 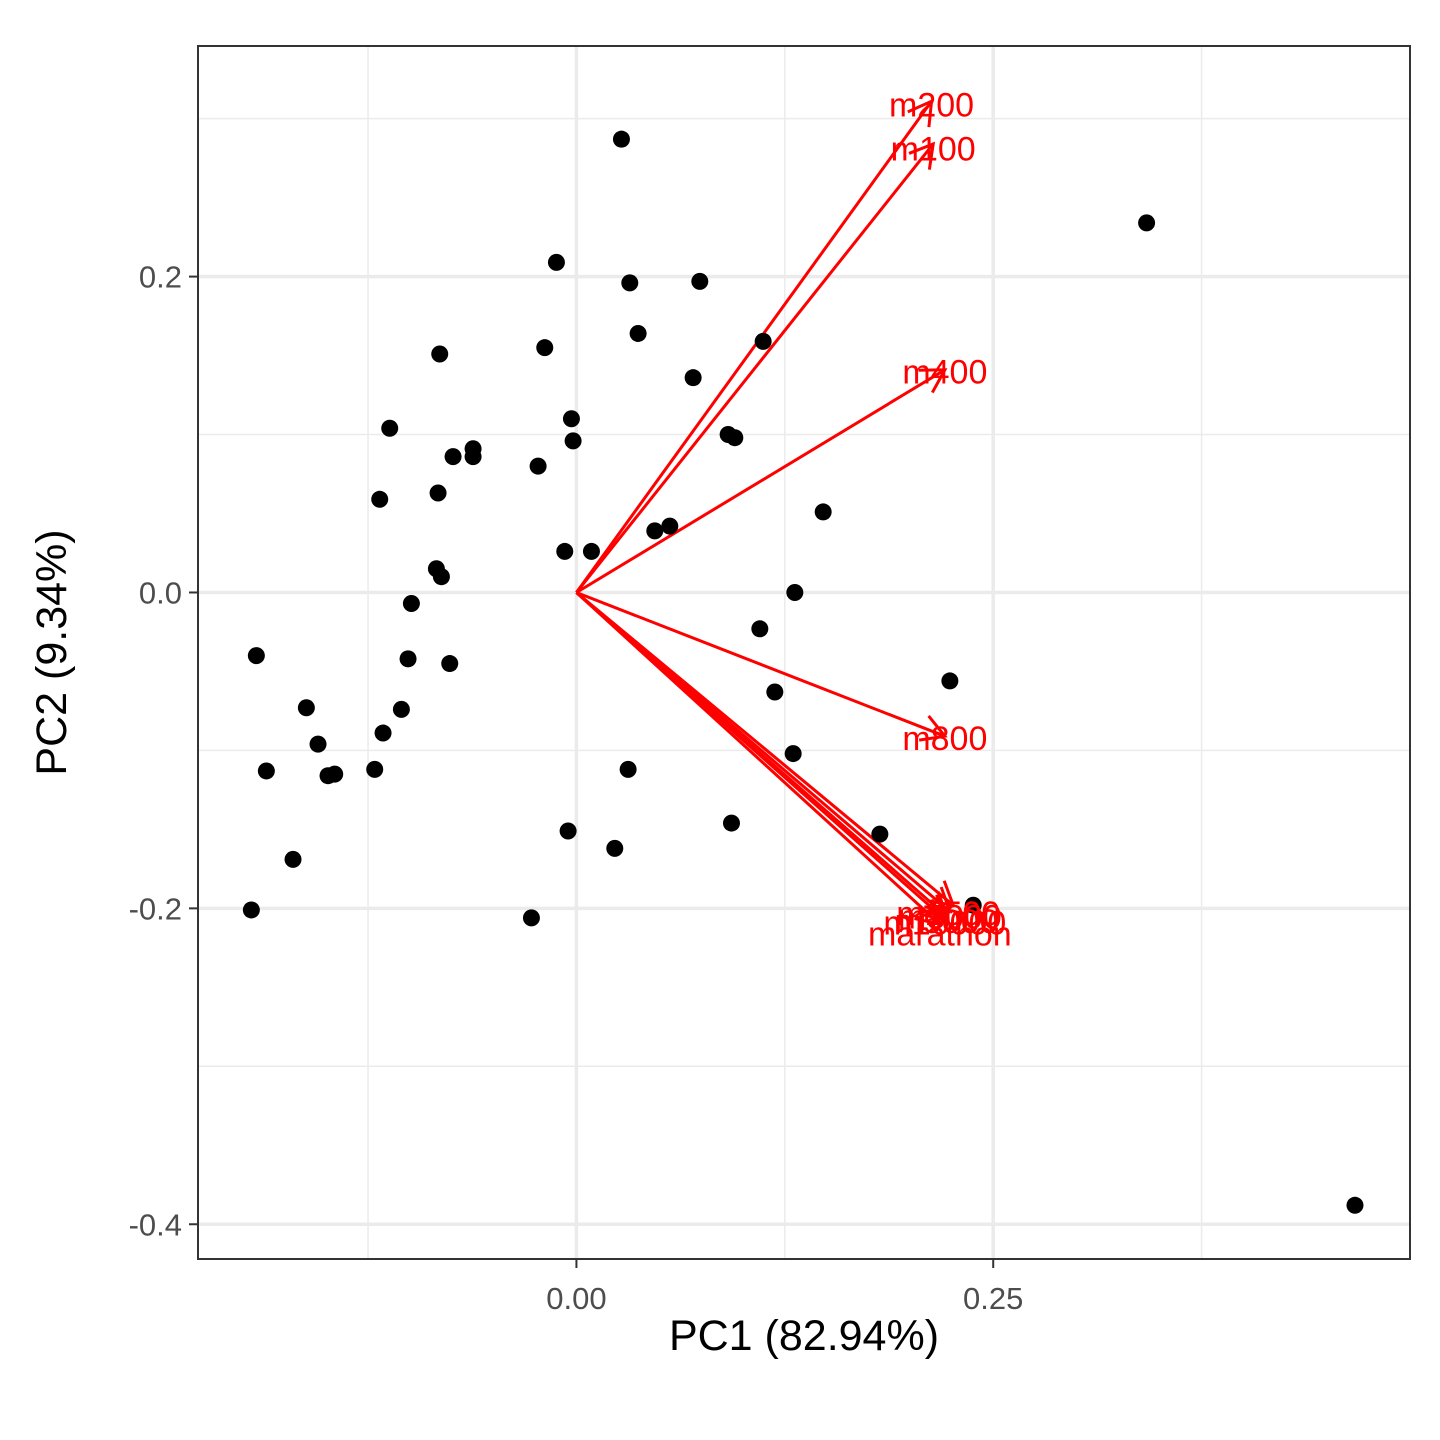 I want to click on y-tick-label: -0.2, so click(x=155, y=908).